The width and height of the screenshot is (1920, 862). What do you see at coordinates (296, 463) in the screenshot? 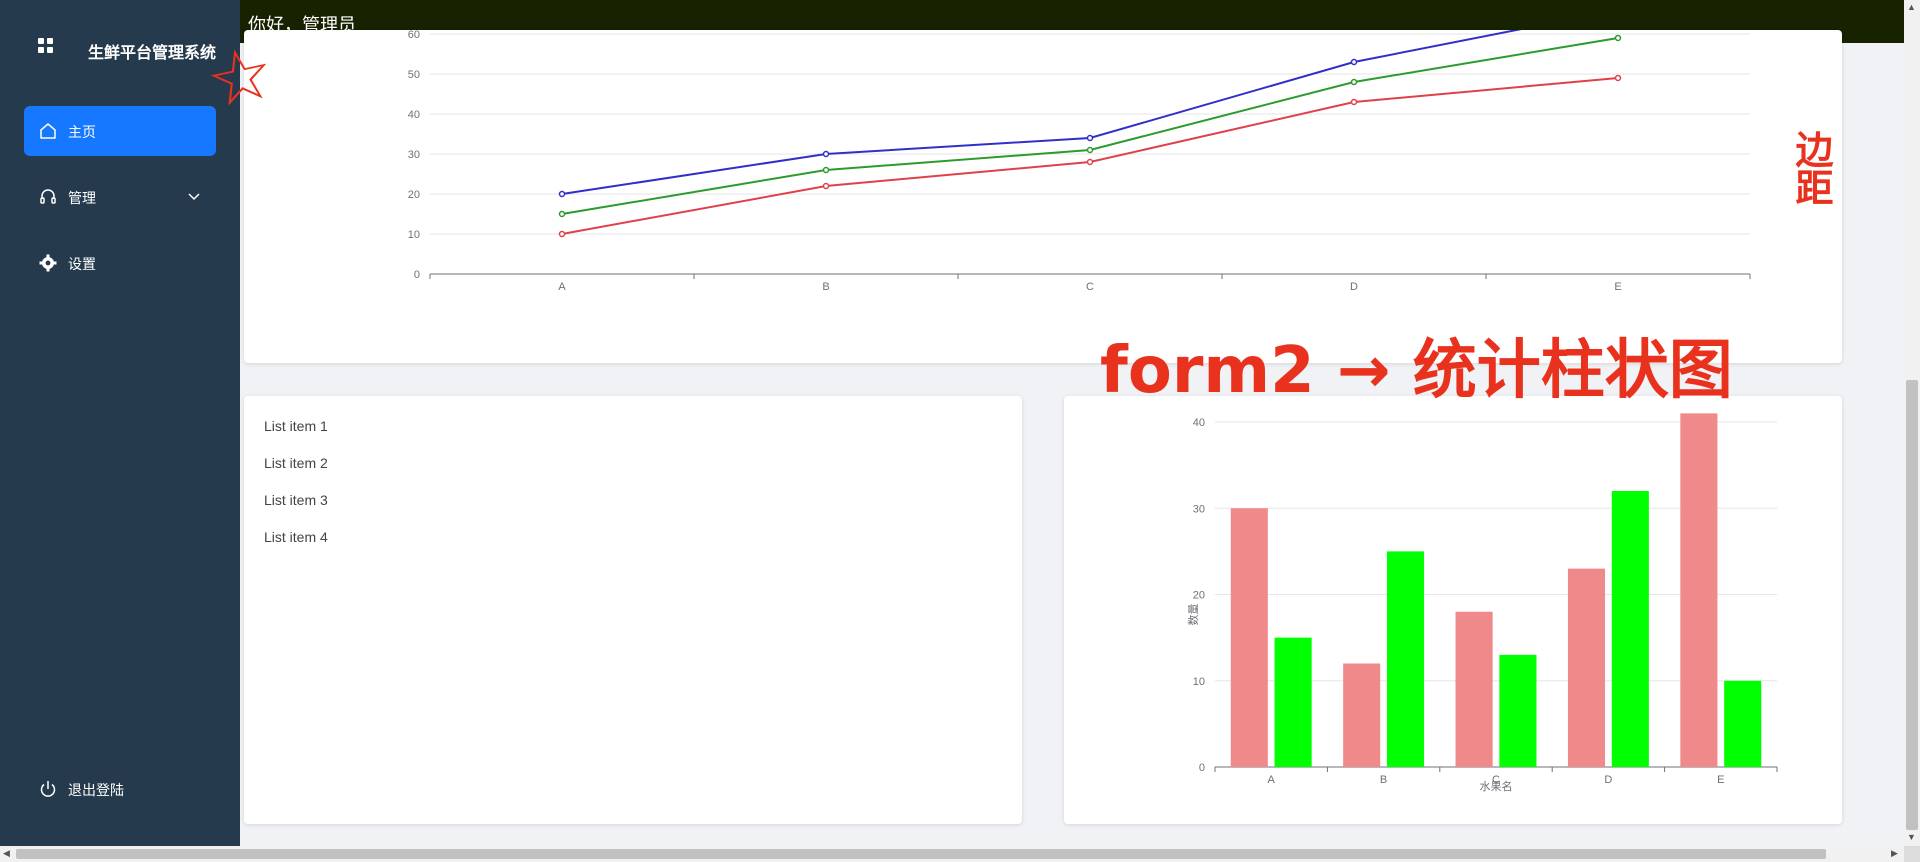
I see `list-item: List item 2` at bounding box center [296, 463].